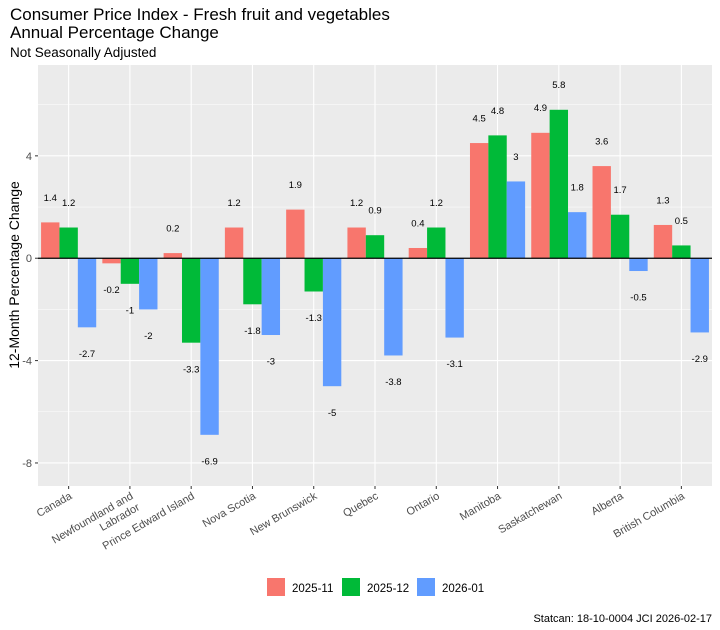 The height and width of the screenshot is (630, 720). Describe the element at coordinates (27, 362) in the screenshot. I see `y-tick-label: -4` at that location.